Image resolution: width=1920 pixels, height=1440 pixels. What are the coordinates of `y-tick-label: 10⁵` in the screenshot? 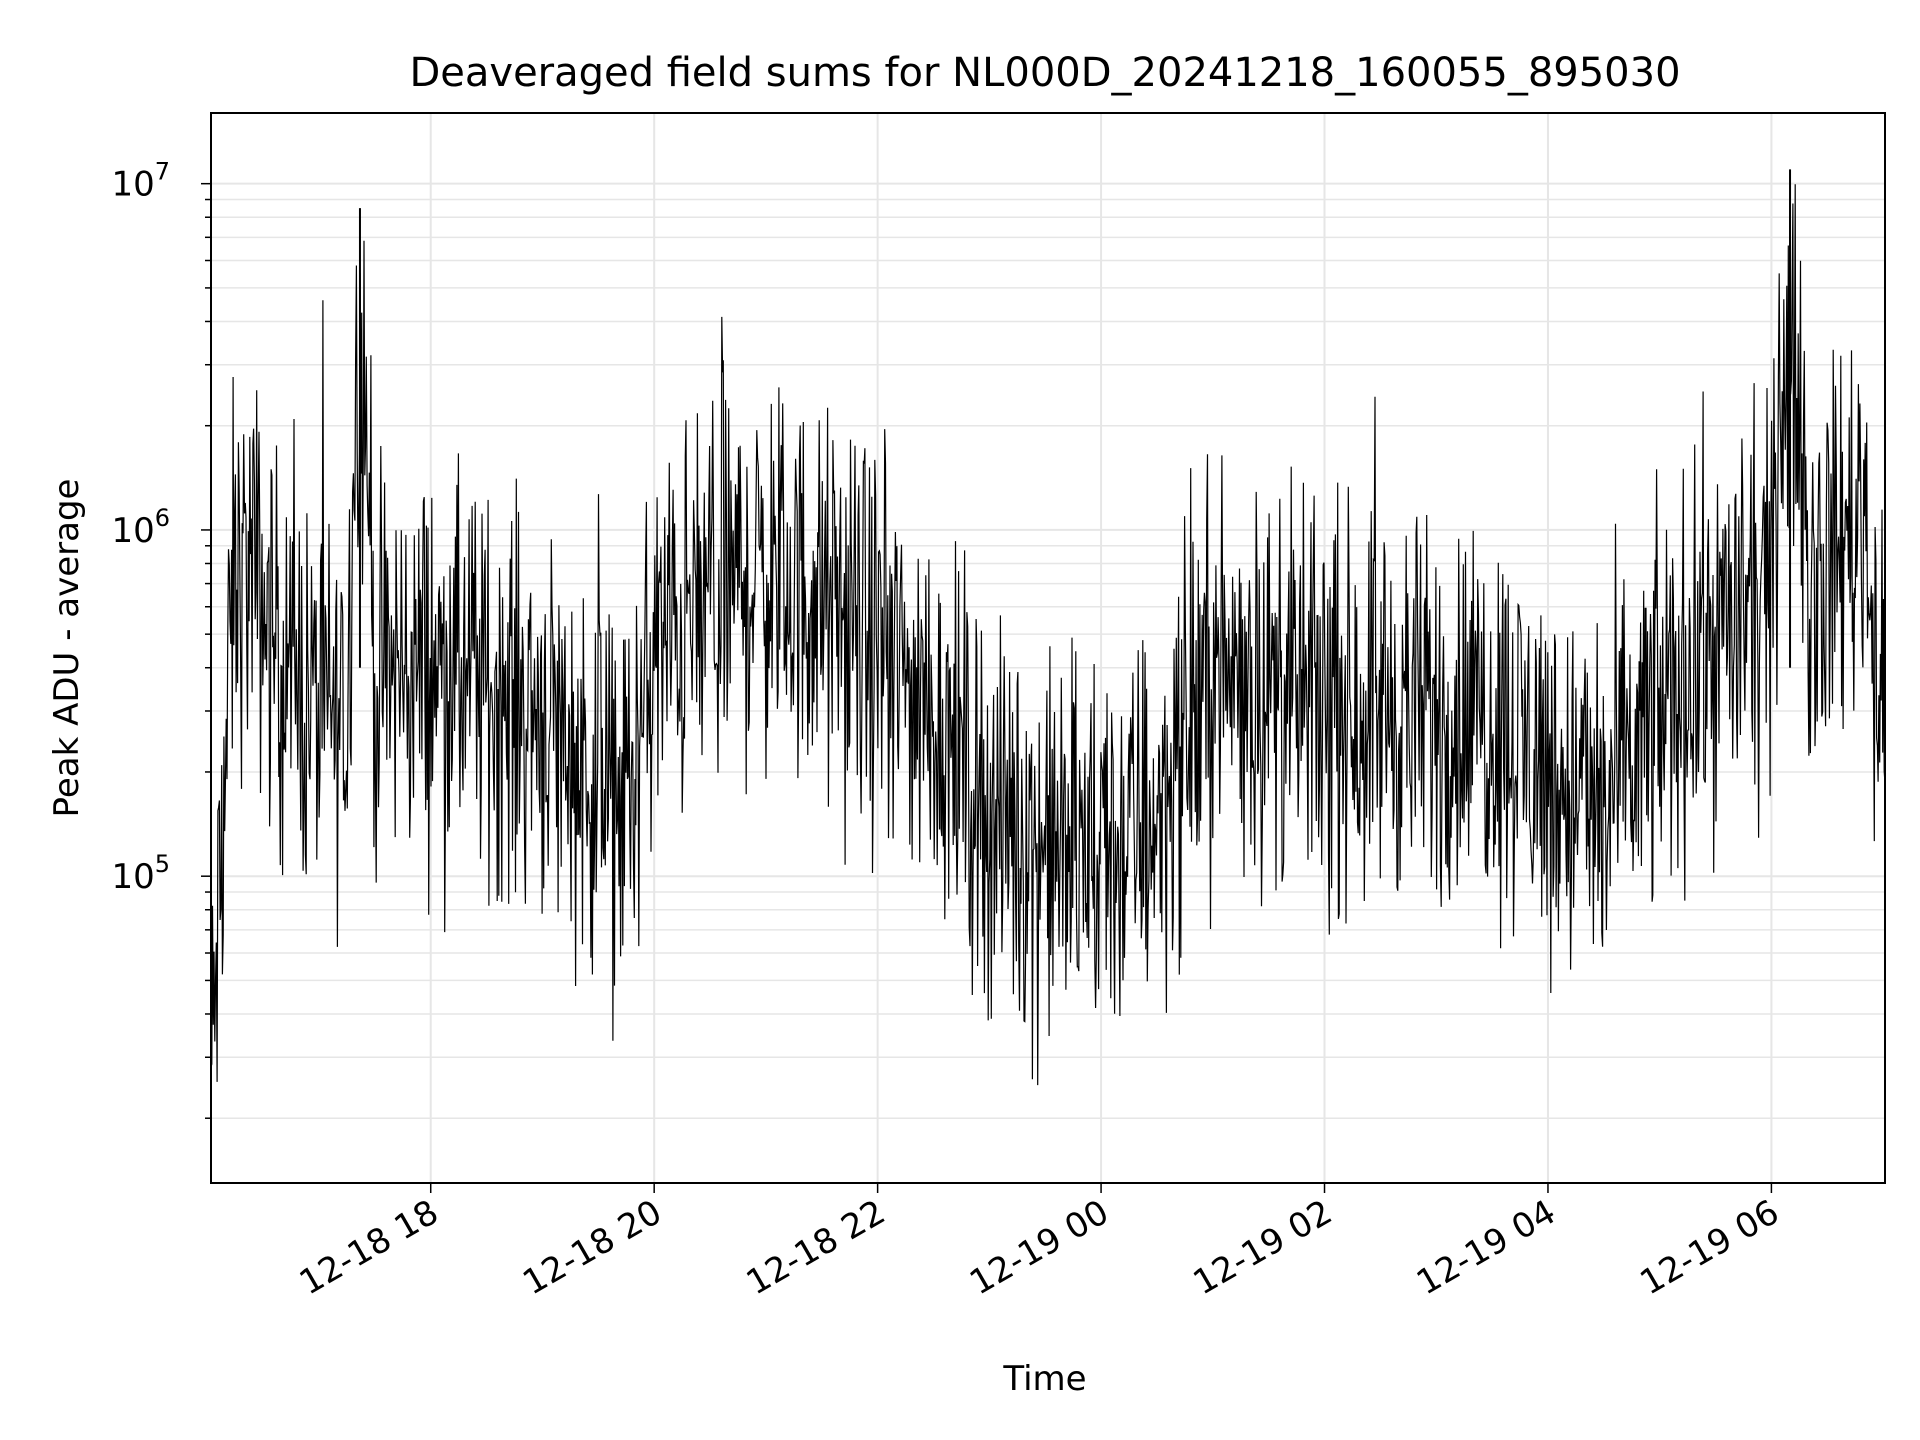 It's located at (140, 873).